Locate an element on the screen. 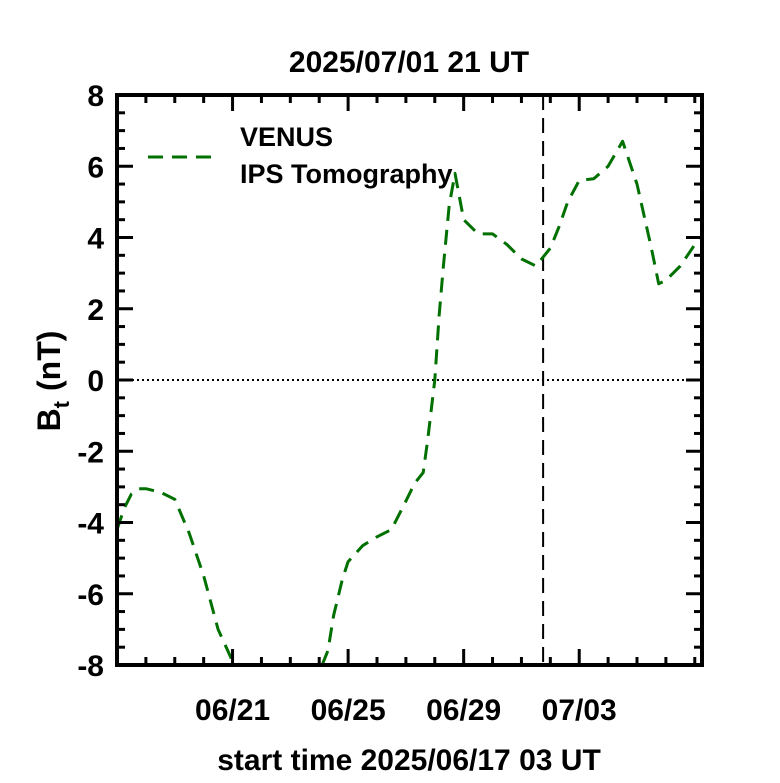 This screenshot has height=783, width=780. x-tick-label: 06/21 is located at coordinates (232, 710).